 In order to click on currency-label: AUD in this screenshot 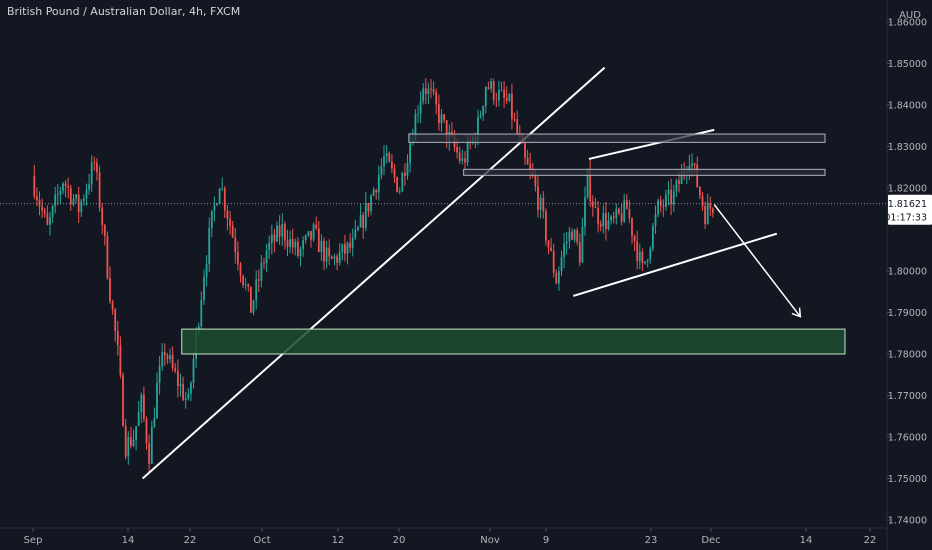, I will do `click(910, 15)`.